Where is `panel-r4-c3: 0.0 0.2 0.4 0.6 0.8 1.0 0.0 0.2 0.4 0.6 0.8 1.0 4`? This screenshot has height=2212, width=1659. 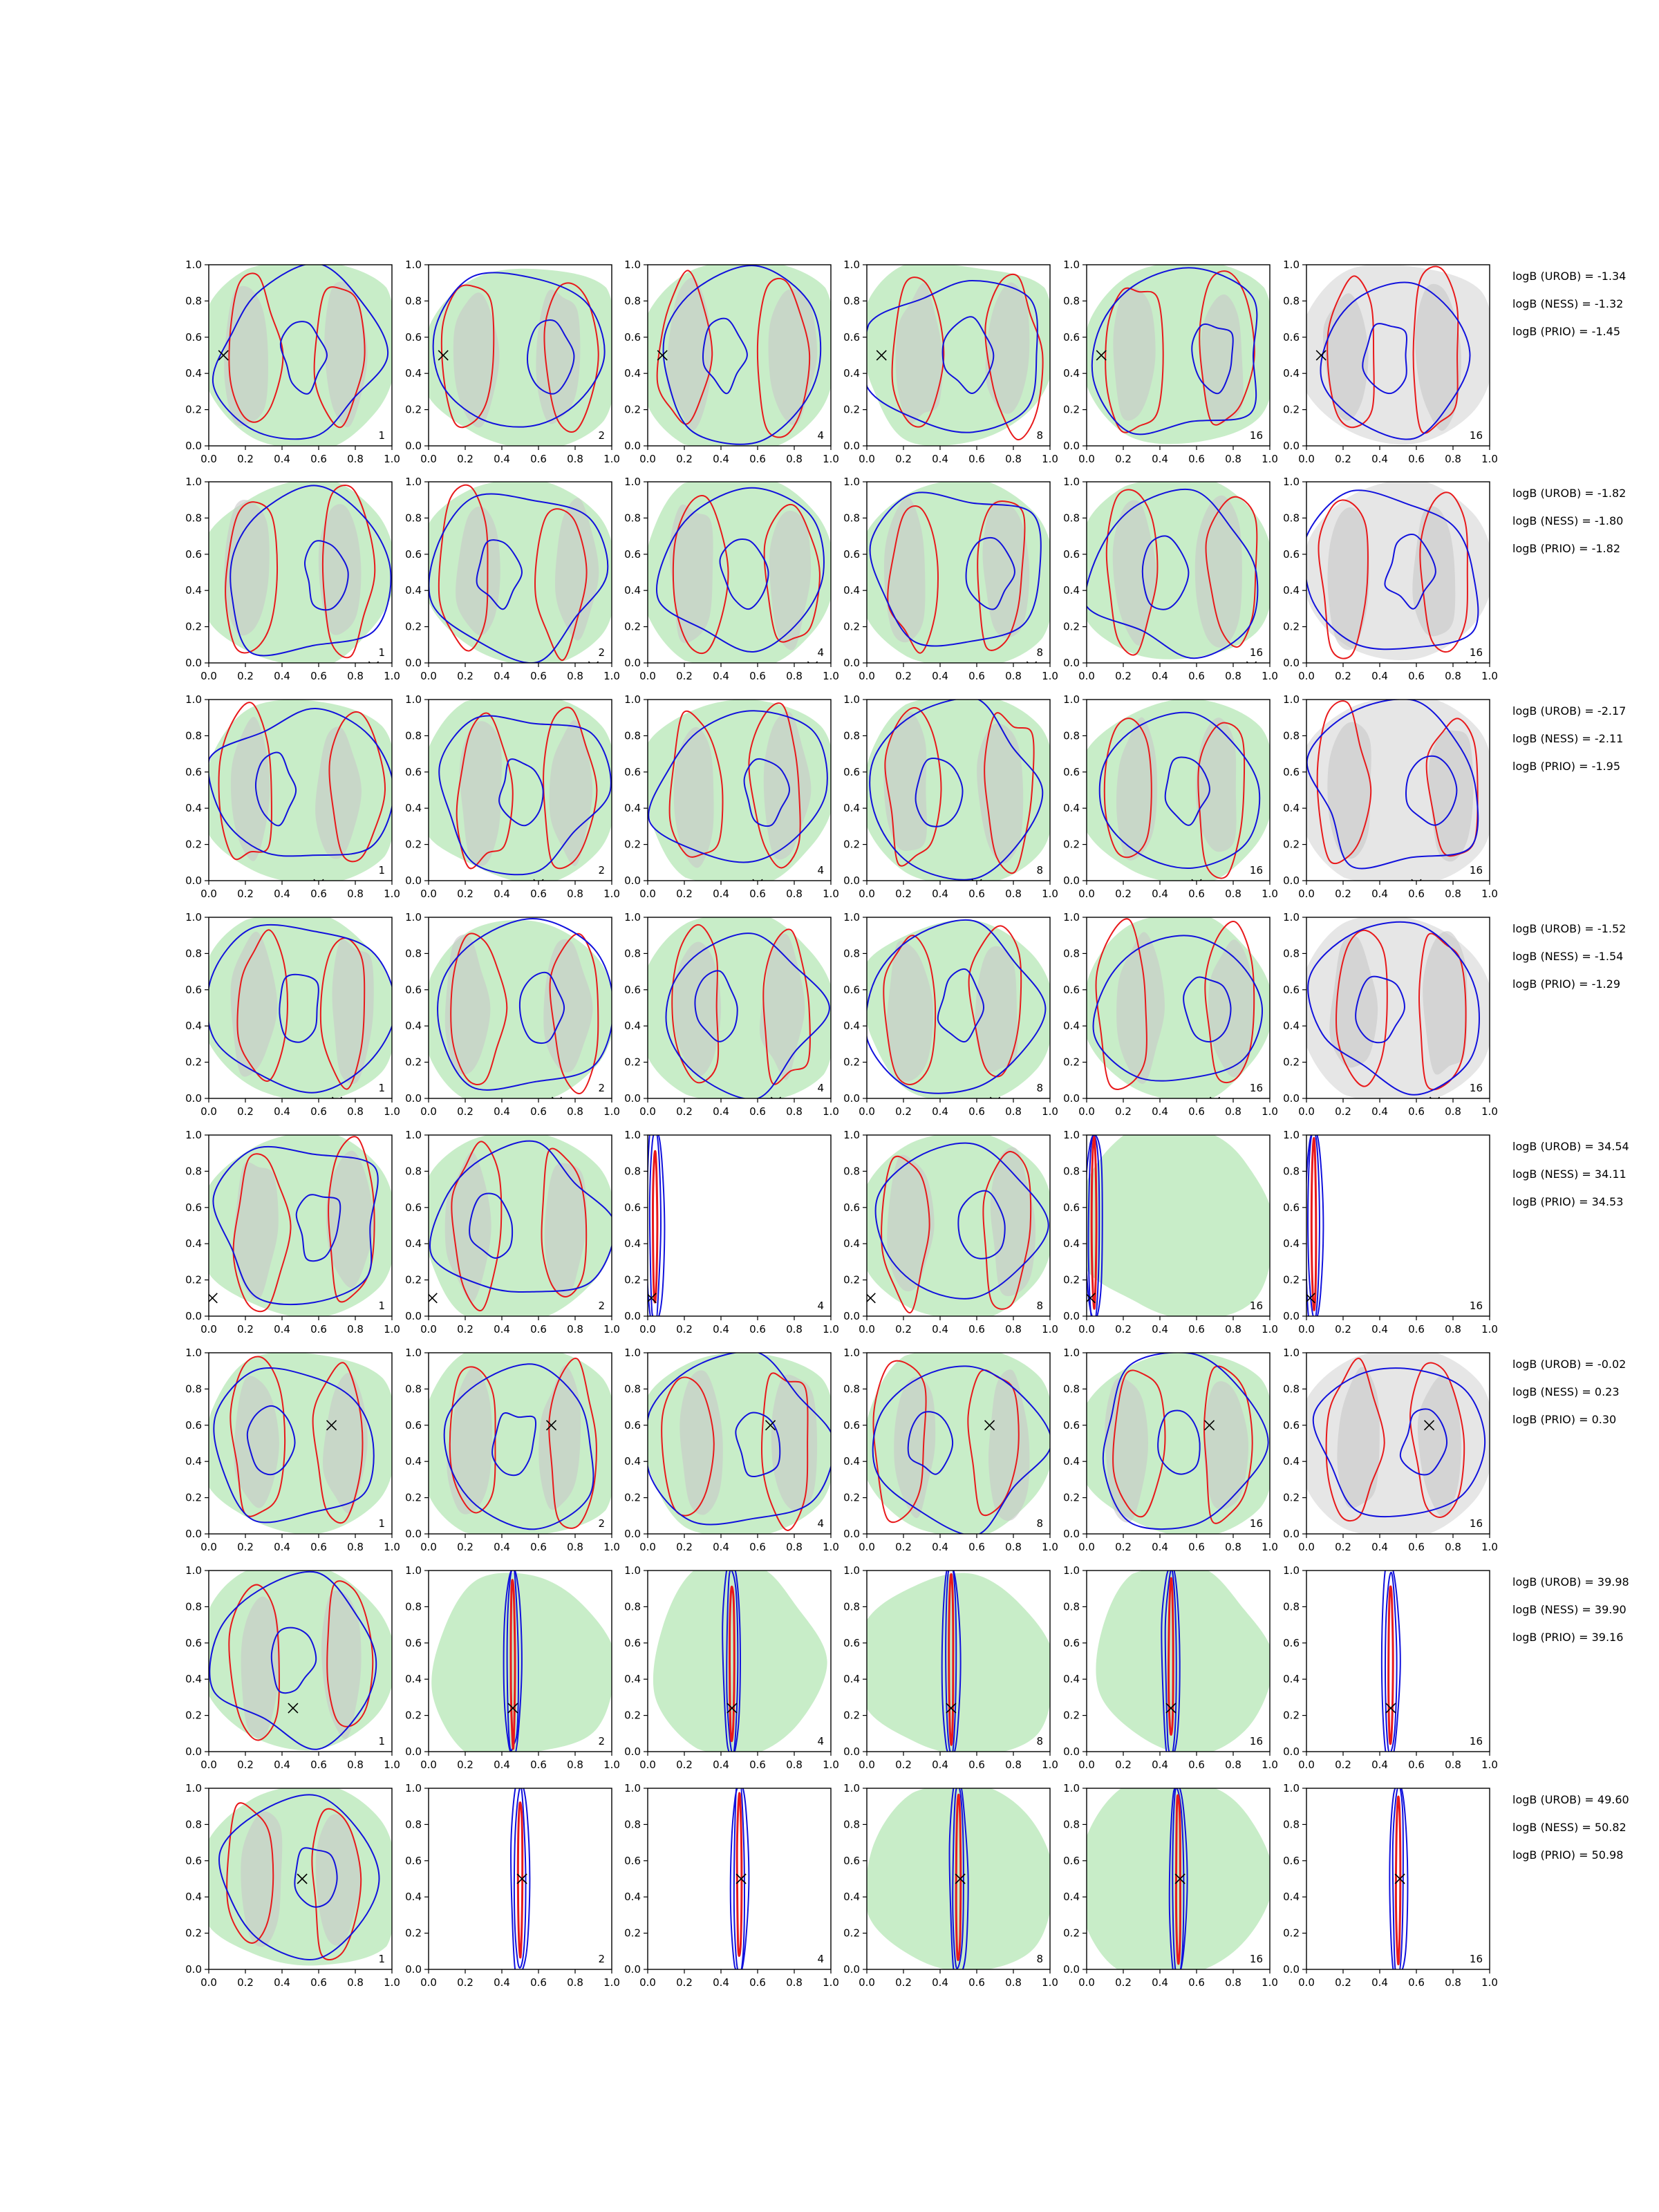 panel-r4-c3: 0.0 0.2 0.4 0.6 0.8 1.0 0.0 0.2 0.4 0.6 0.8 1.0 4 is located at coordinates (732, 1014).